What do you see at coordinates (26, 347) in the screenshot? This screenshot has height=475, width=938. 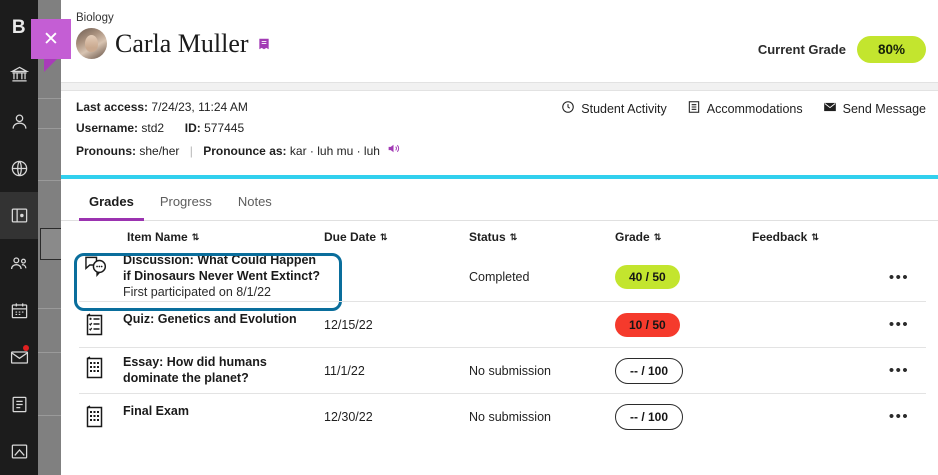 I see `messages-unread-badge` at bounding box center [26, 347].